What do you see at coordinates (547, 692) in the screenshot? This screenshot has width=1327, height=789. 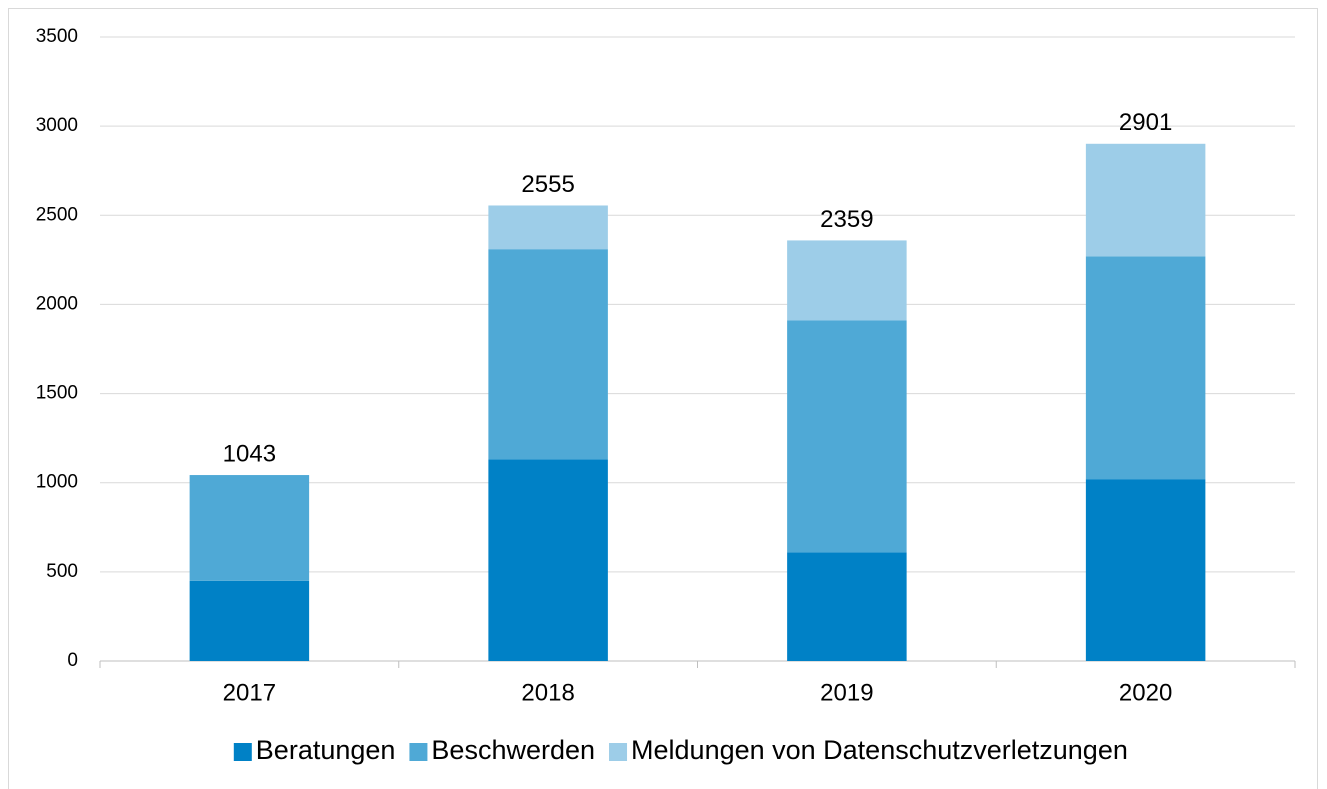 I see `x-tick-label: 2018` at bounding box center [547, 692].